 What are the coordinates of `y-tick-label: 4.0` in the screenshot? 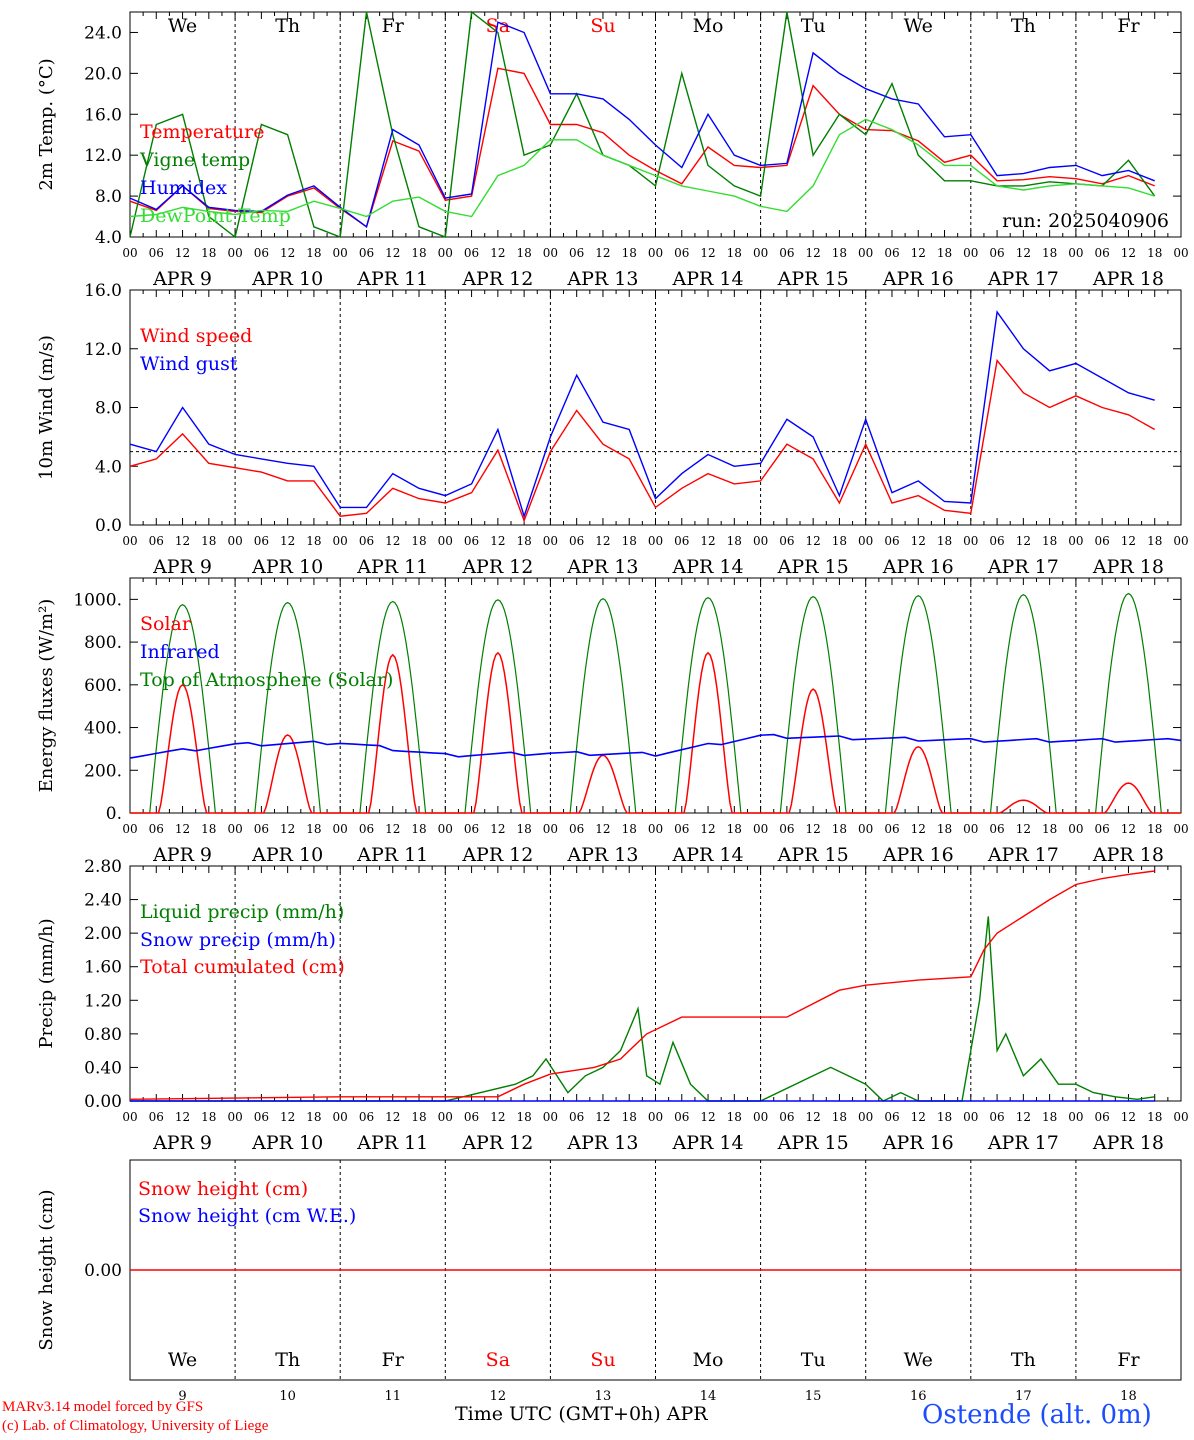 It's located at (108, 467).